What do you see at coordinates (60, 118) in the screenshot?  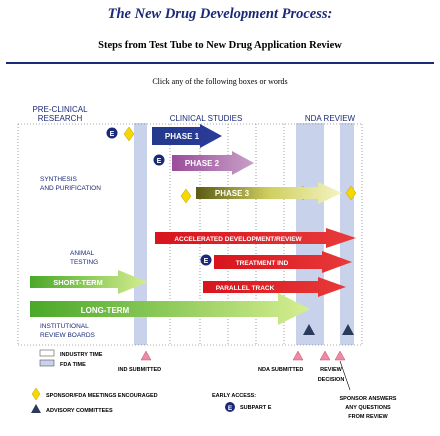 I see `header-research: RESEARCH` at bounding box center [60, 118].